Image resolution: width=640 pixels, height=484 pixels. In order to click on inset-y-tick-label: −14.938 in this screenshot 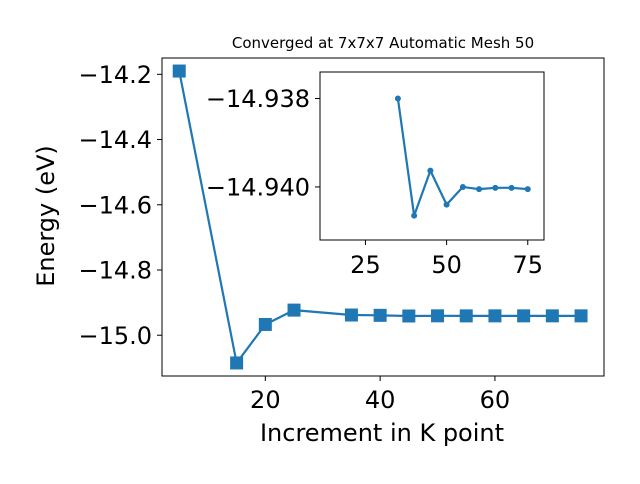, I will do `click(258, 99)`.